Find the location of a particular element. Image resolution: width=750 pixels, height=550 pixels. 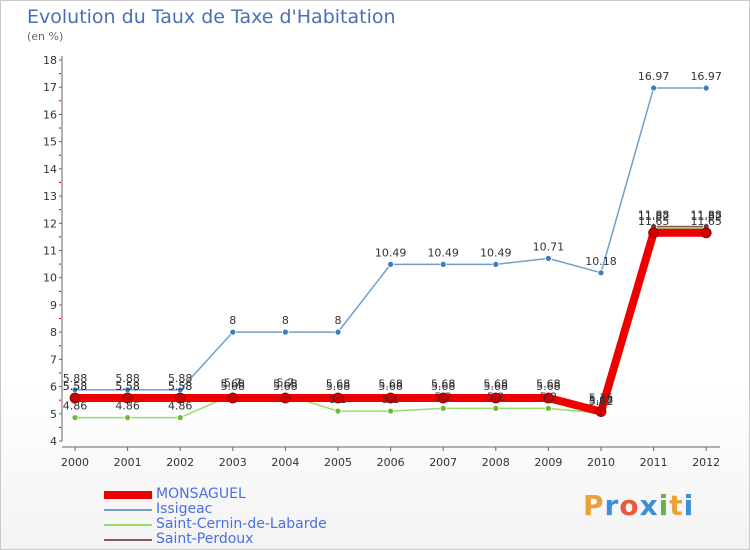

legend-swatch-monsaguel is located at coordinates (128, 494).